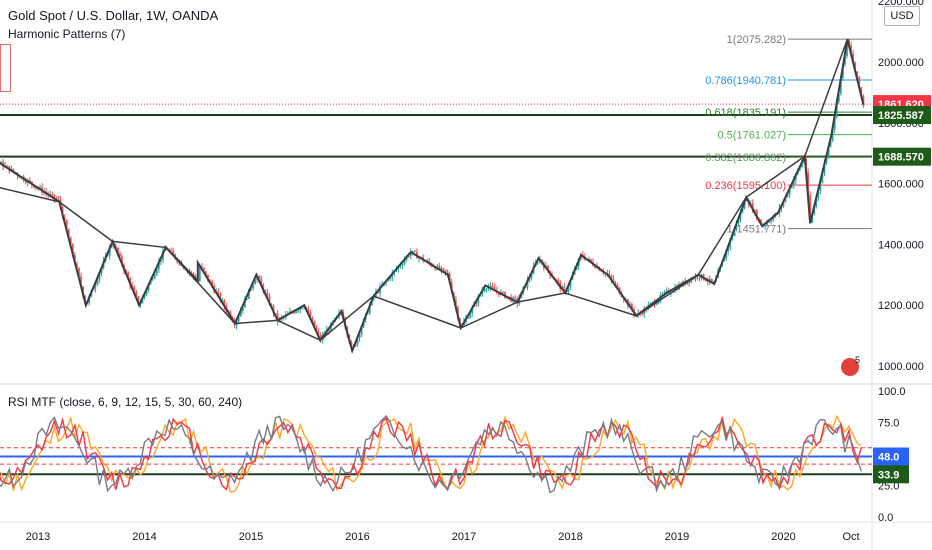  Describe the element at coordinates (892, 392) in the screenshot. I see `rsi-tick-3: 100.0` at that location.